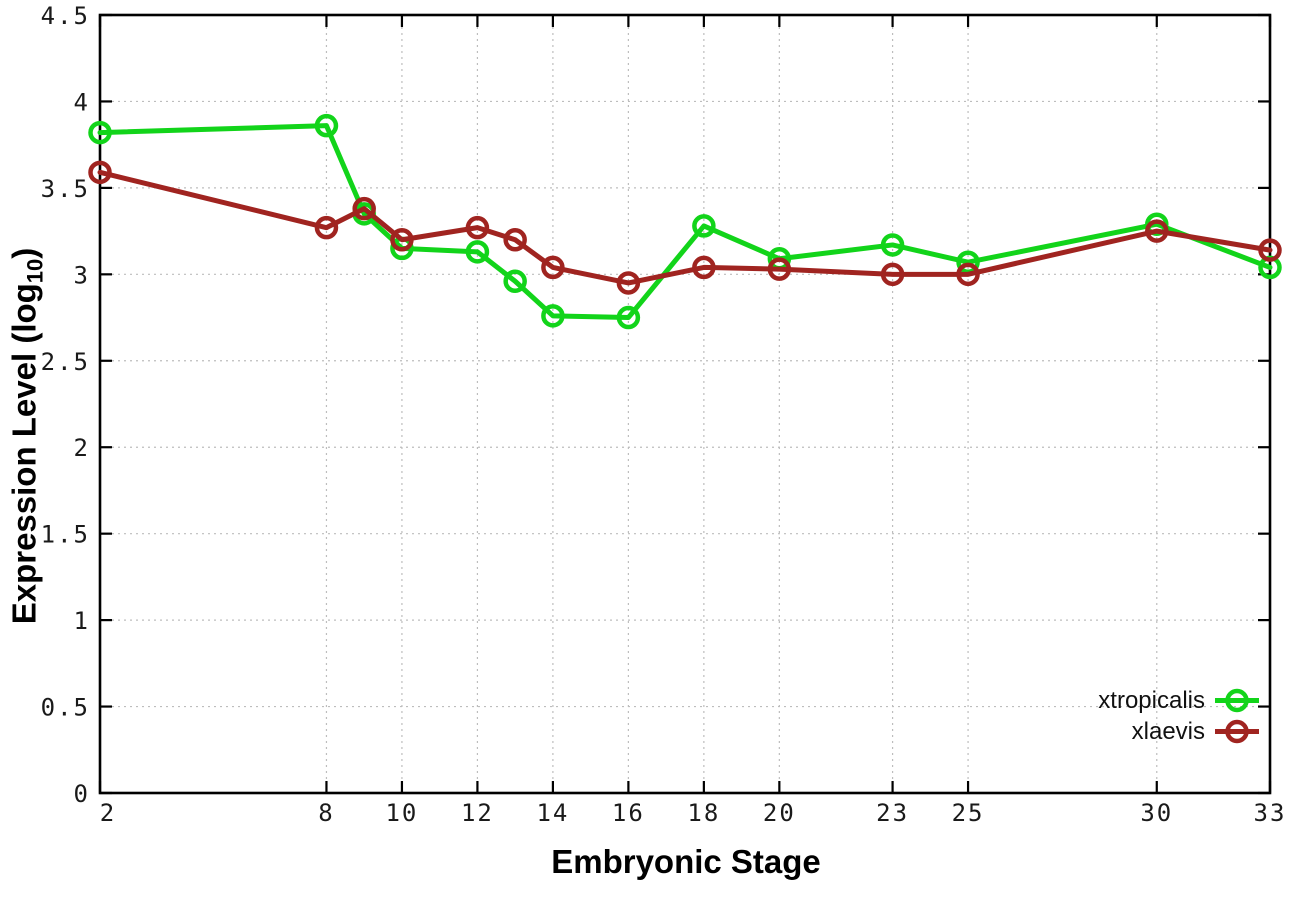  Describe the element at coordinates (82, 621) in the screenshot. I see `y-tick-label: 1` at that location.